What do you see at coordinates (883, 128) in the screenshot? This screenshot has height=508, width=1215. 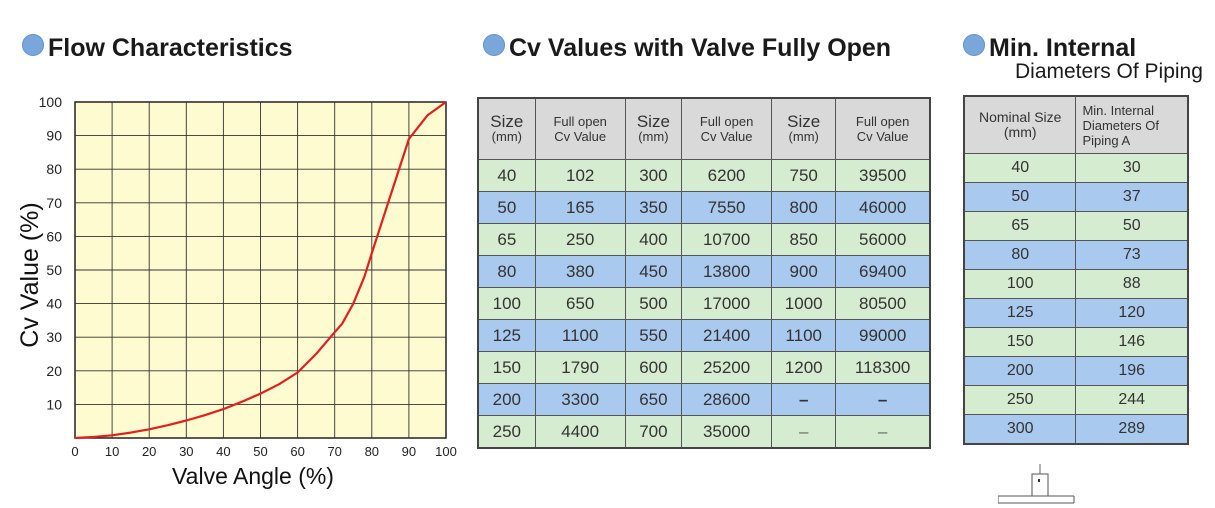 I see `cv-header-cv-3: Full open Cv Value` at bounding box center [883, 128].